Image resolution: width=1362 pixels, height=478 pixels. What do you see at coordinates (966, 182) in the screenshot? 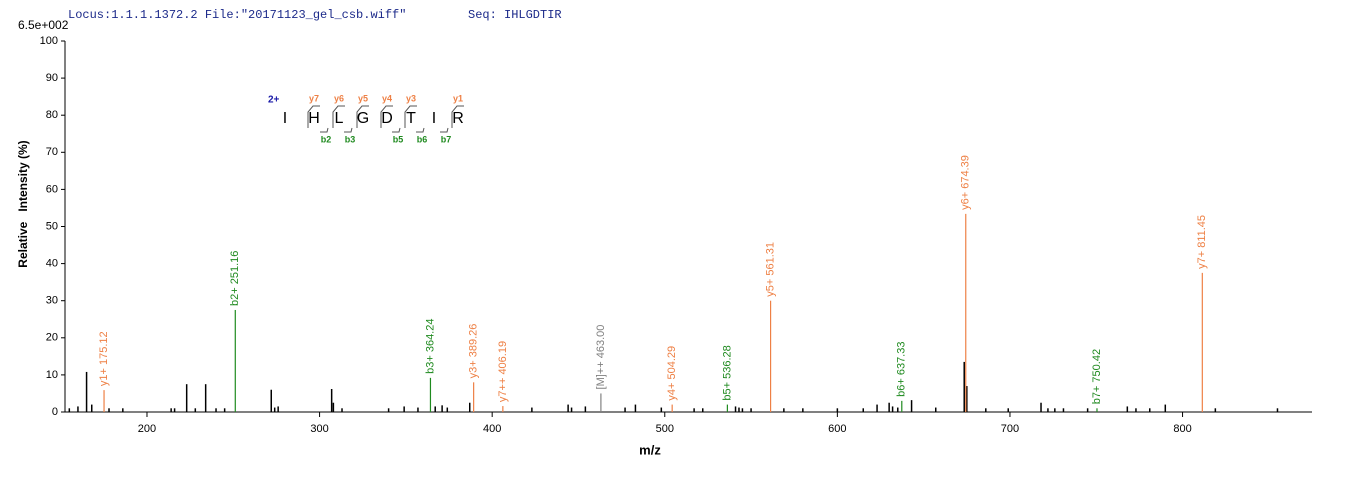
I see `peak-label: y6+ 674.39` at bounding box center [966, 182].